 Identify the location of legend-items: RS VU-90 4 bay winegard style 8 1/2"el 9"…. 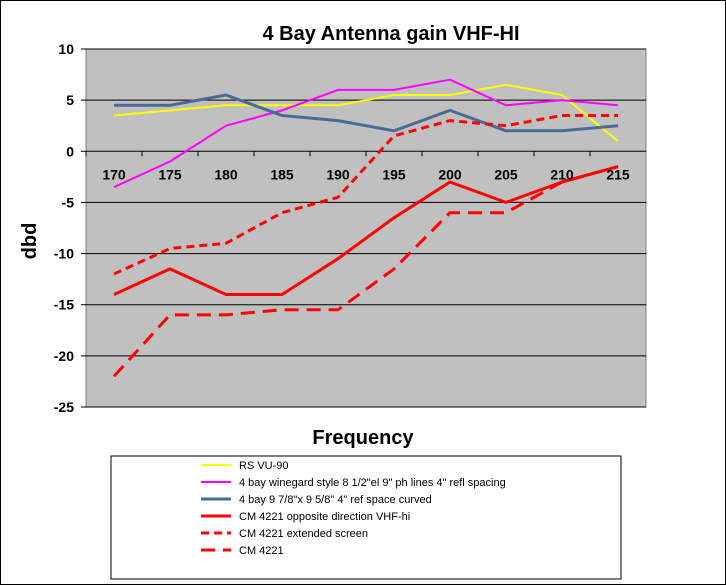
(353, 508).